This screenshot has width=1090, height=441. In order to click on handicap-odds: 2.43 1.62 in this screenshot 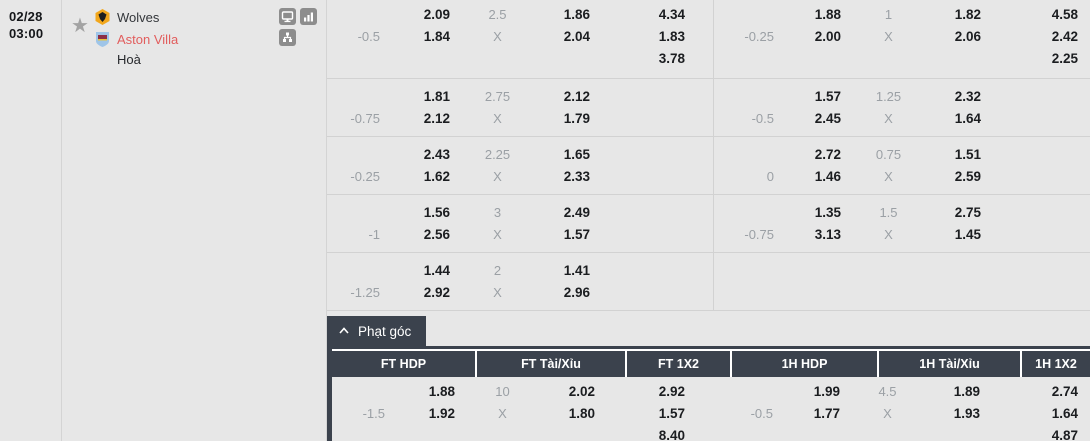, I will do `click(415, 165)`.